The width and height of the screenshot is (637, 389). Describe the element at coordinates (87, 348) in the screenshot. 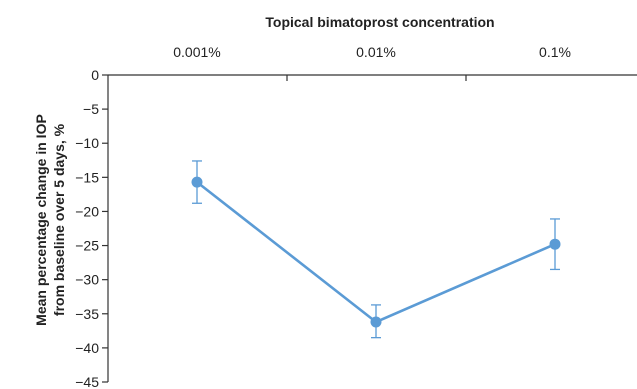

I see `y-tick-label: −40` at that location.